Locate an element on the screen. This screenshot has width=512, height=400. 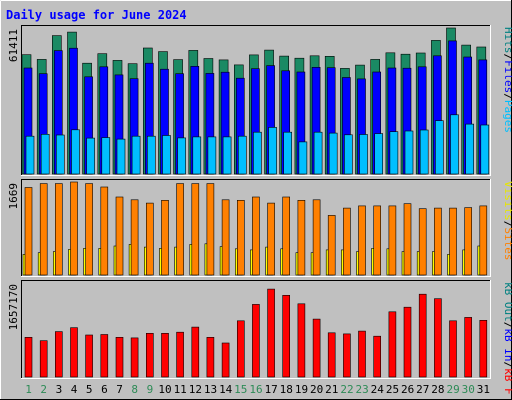
x-tick-label: 3 is located at coordinates (59, 389).